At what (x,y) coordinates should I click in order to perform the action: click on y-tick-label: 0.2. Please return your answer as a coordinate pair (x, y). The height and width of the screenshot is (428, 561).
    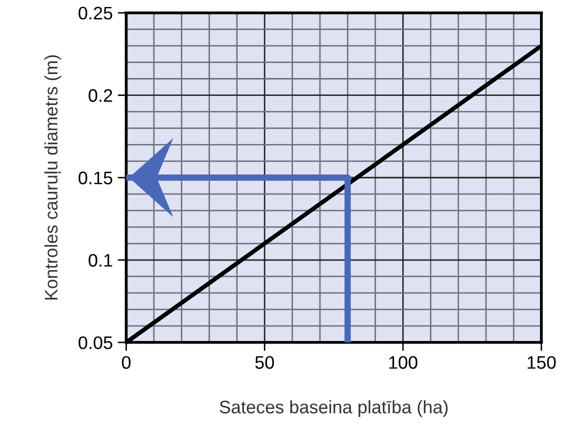
    Looking at the image, I should click on (100, 95).